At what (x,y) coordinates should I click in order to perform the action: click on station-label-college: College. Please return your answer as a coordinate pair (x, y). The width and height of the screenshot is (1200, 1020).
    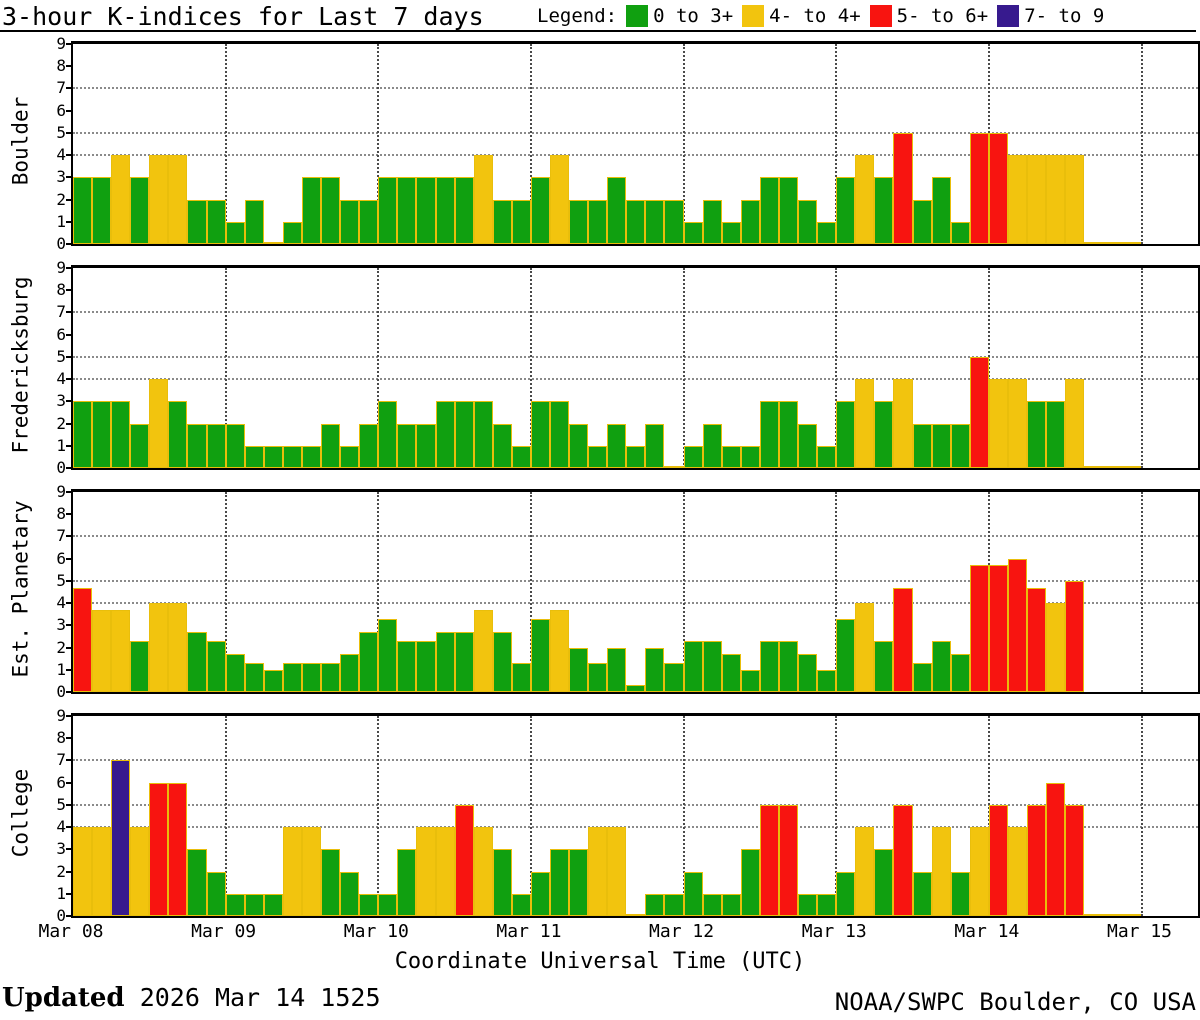
    Looking at the image, I should click on (20, 813).